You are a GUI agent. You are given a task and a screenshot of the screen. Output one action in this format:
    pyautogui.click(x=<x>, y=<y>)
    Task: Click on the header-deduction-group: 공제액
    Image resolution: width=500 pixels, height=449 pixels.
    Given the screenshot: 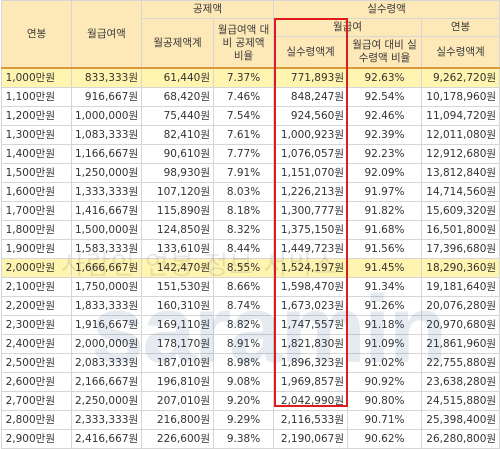 What is the action you would take?
    pyautogui.click(x=207, y=9)
    